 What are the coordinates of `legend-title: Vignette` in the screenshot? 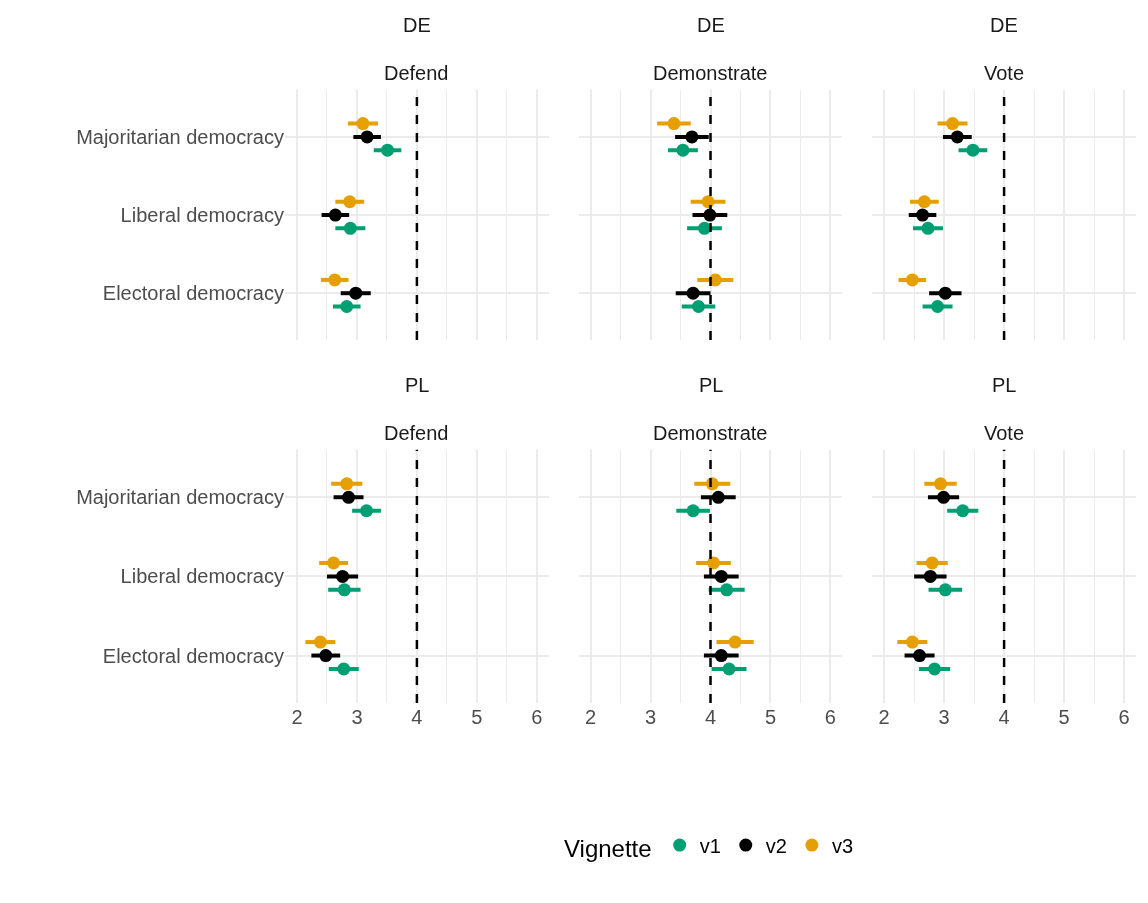 It's located at (608, 848).